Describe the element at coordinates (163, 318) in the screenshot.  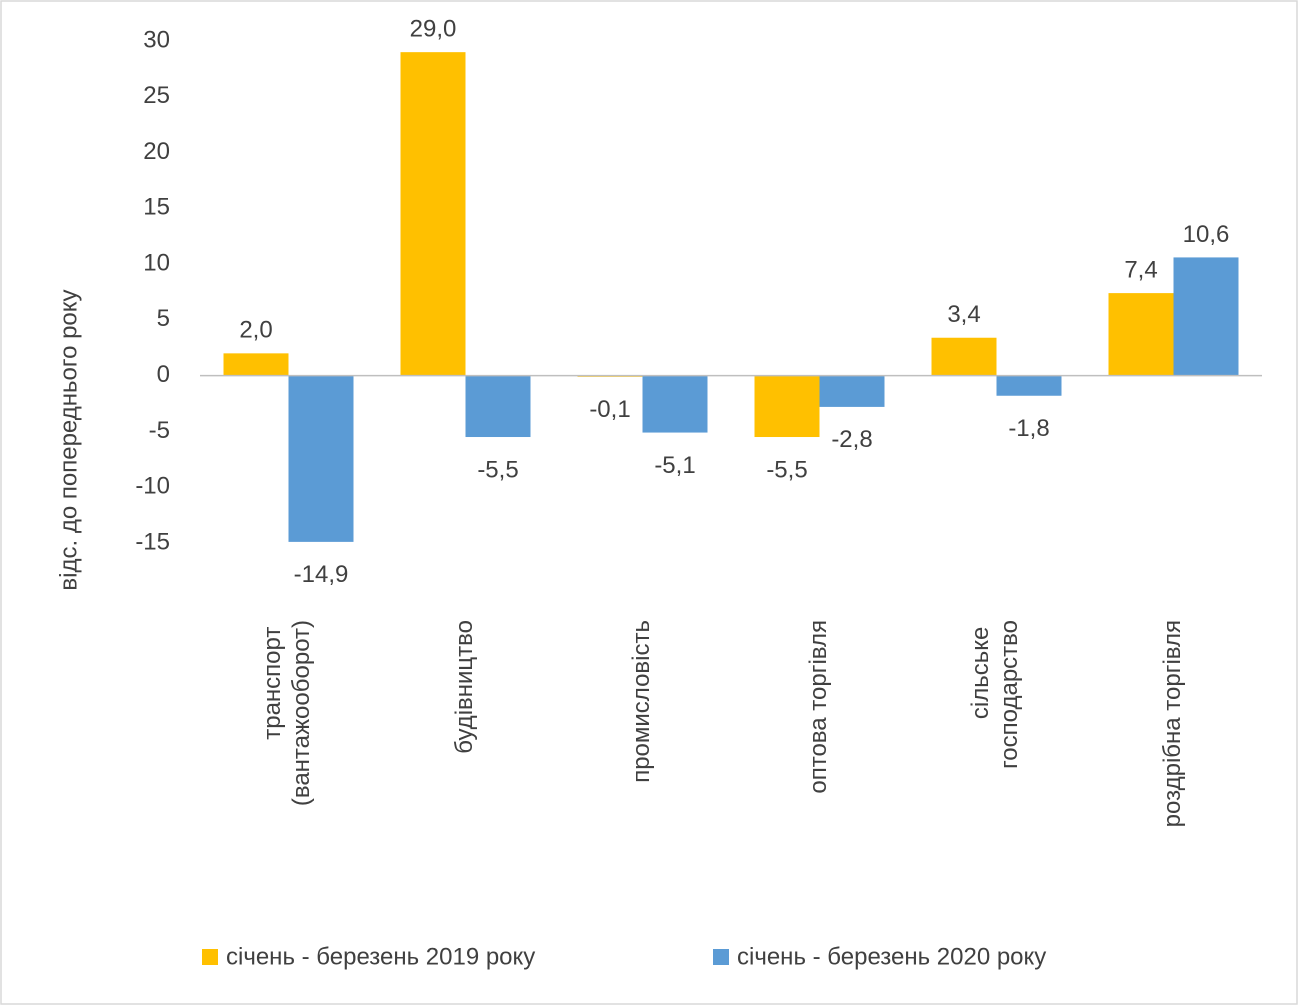
I see `y-tick-label: 5` at that location.